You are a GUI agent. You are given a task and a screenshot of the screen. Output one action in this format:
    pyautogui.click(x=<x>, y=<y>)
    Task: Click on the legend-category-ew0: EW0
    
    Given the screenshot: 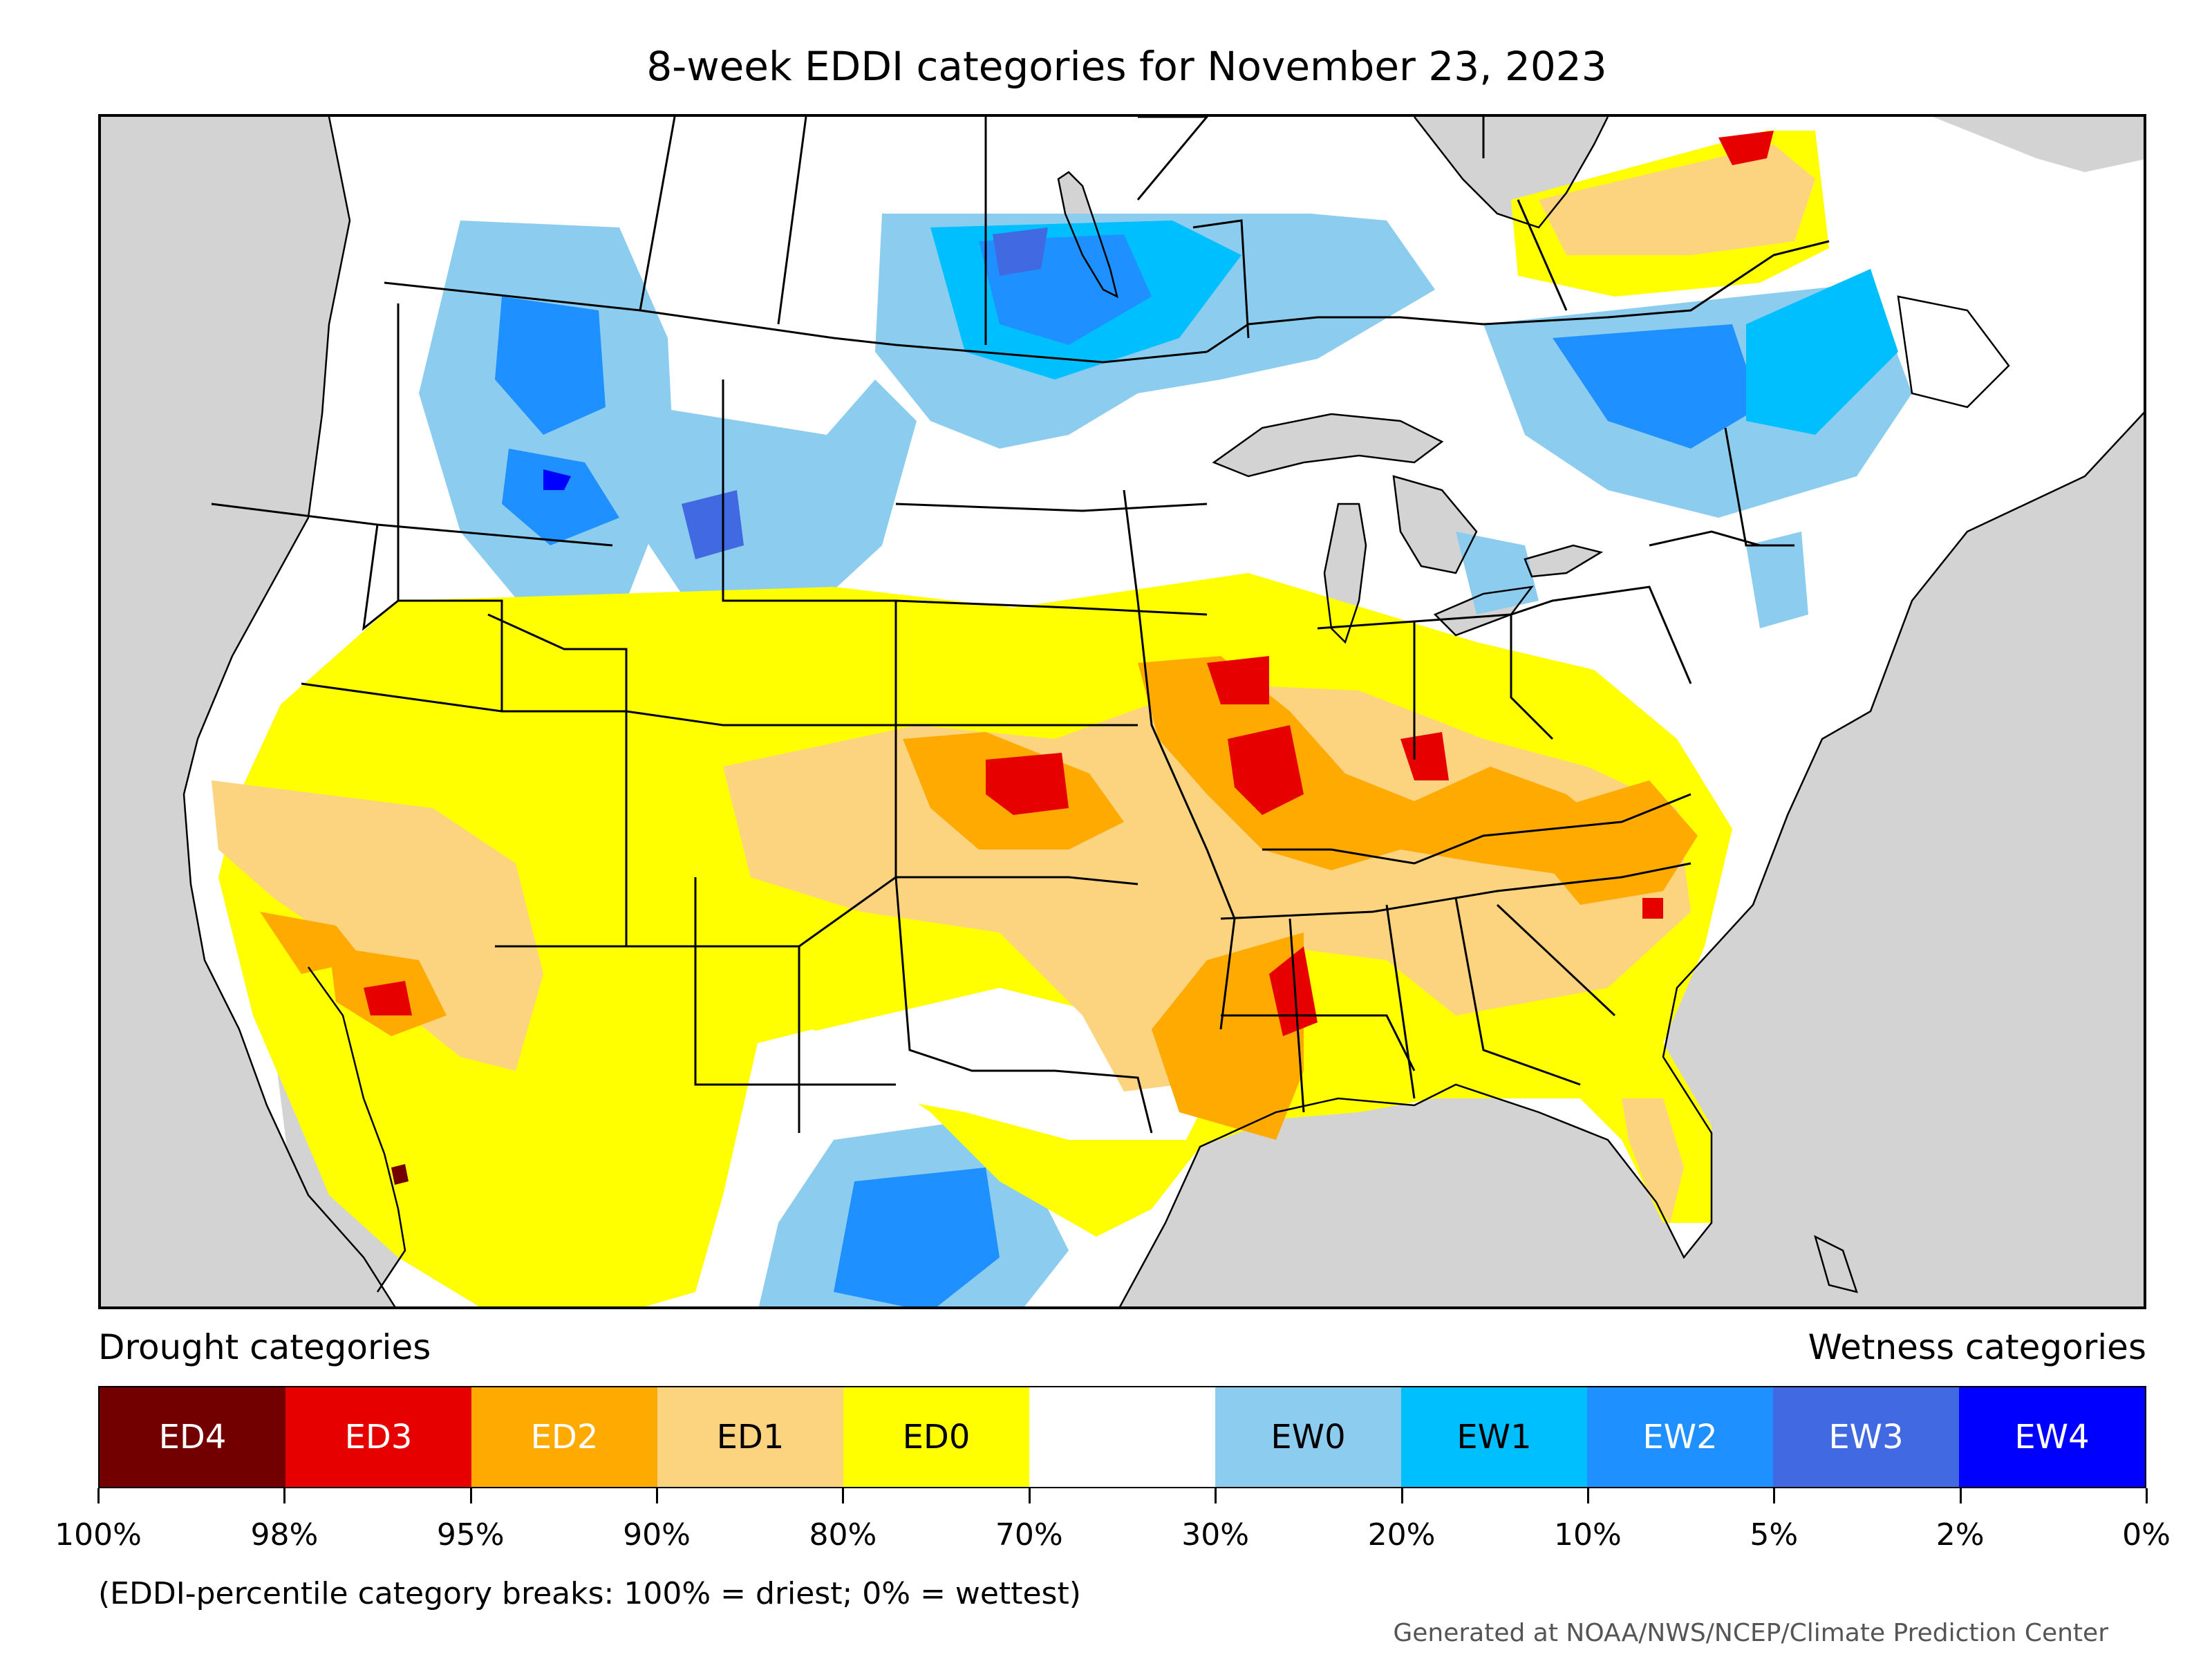 What is the action you would take?
    pyautogui.click(x=1308, y=1437)
    